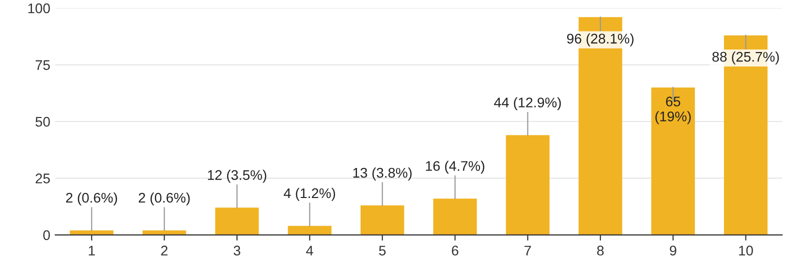 The height and width of the screenshot is (270, 790). What do you see at coordinates (382, 174) in the screenshot?
I see `data-label: 13 (3.8%)` at bounding box center [382, 174].